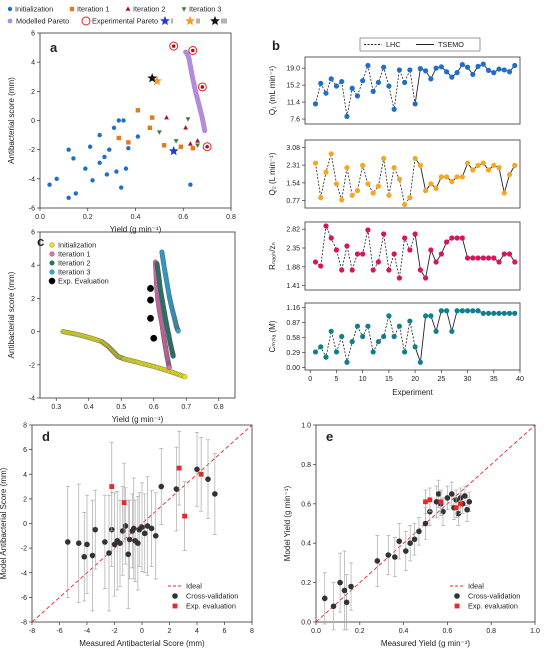 The height and width of the screenshot is (648, 559). Describe the element at coordinates (252, 631) in the screenshot. I see `x-tick-label: 8` at that location.